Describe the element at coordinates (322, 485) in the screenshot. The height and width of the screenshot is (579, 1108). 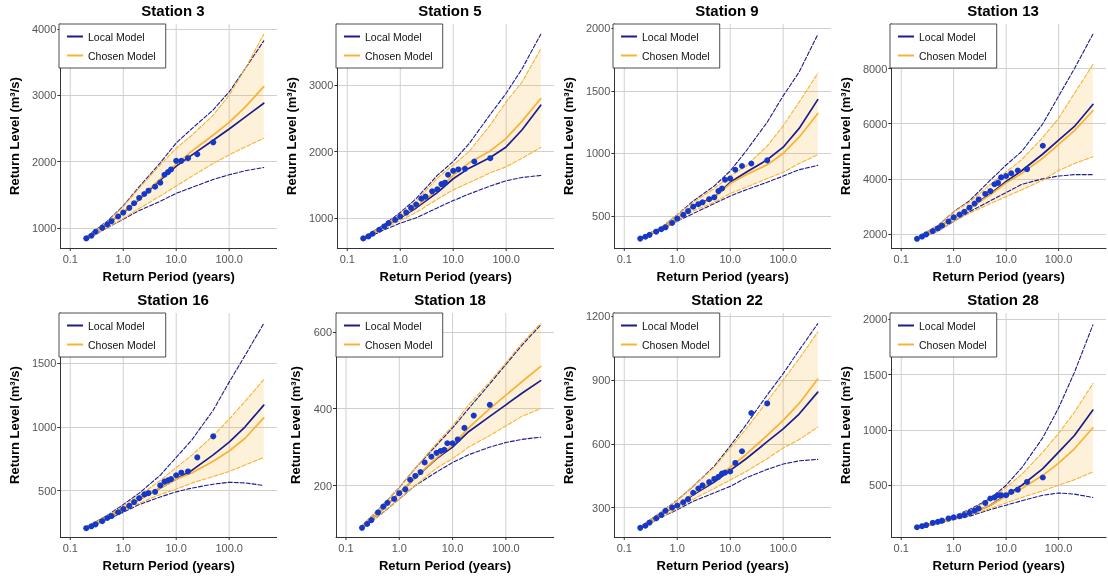
I see `y-tick-label: 200` at that location.